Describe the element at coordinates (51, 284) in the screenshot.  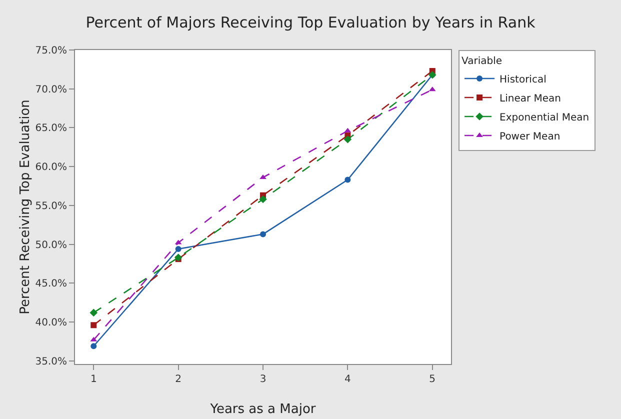
I see `y-tick-label: 45.0%` at that location.